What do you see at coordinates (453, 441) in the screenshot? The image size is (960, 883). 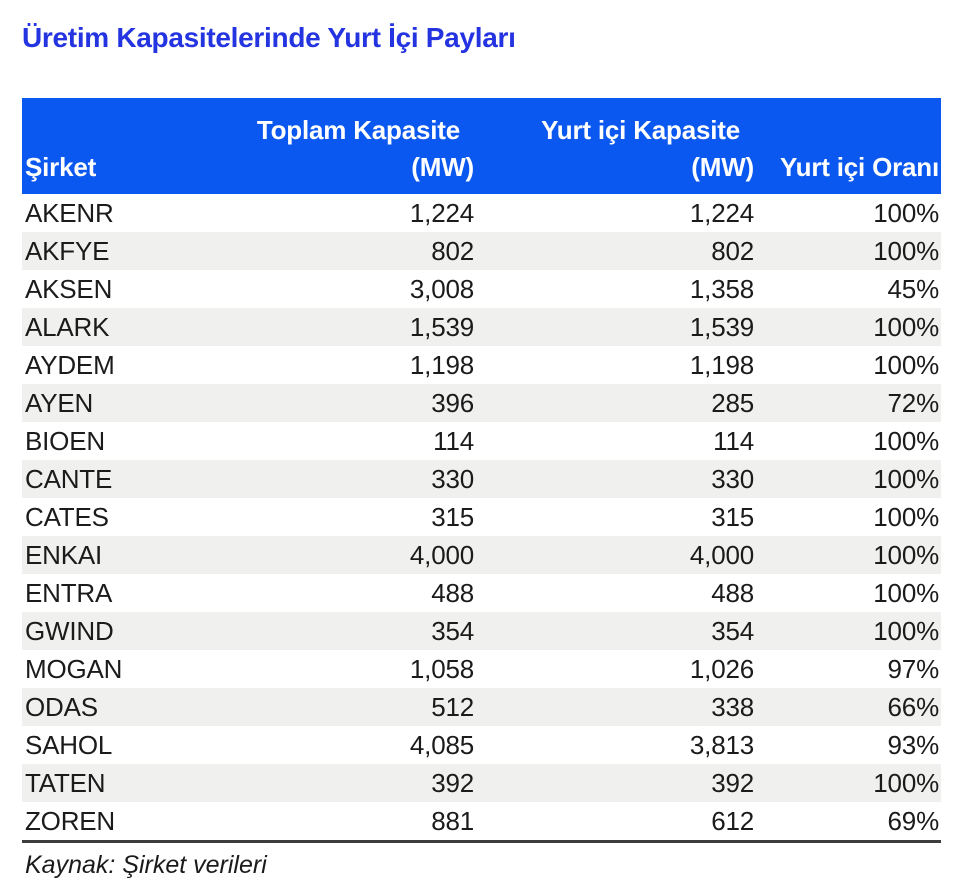 I see `total-capacity-cell: 114` at bounding box center [453, 441].